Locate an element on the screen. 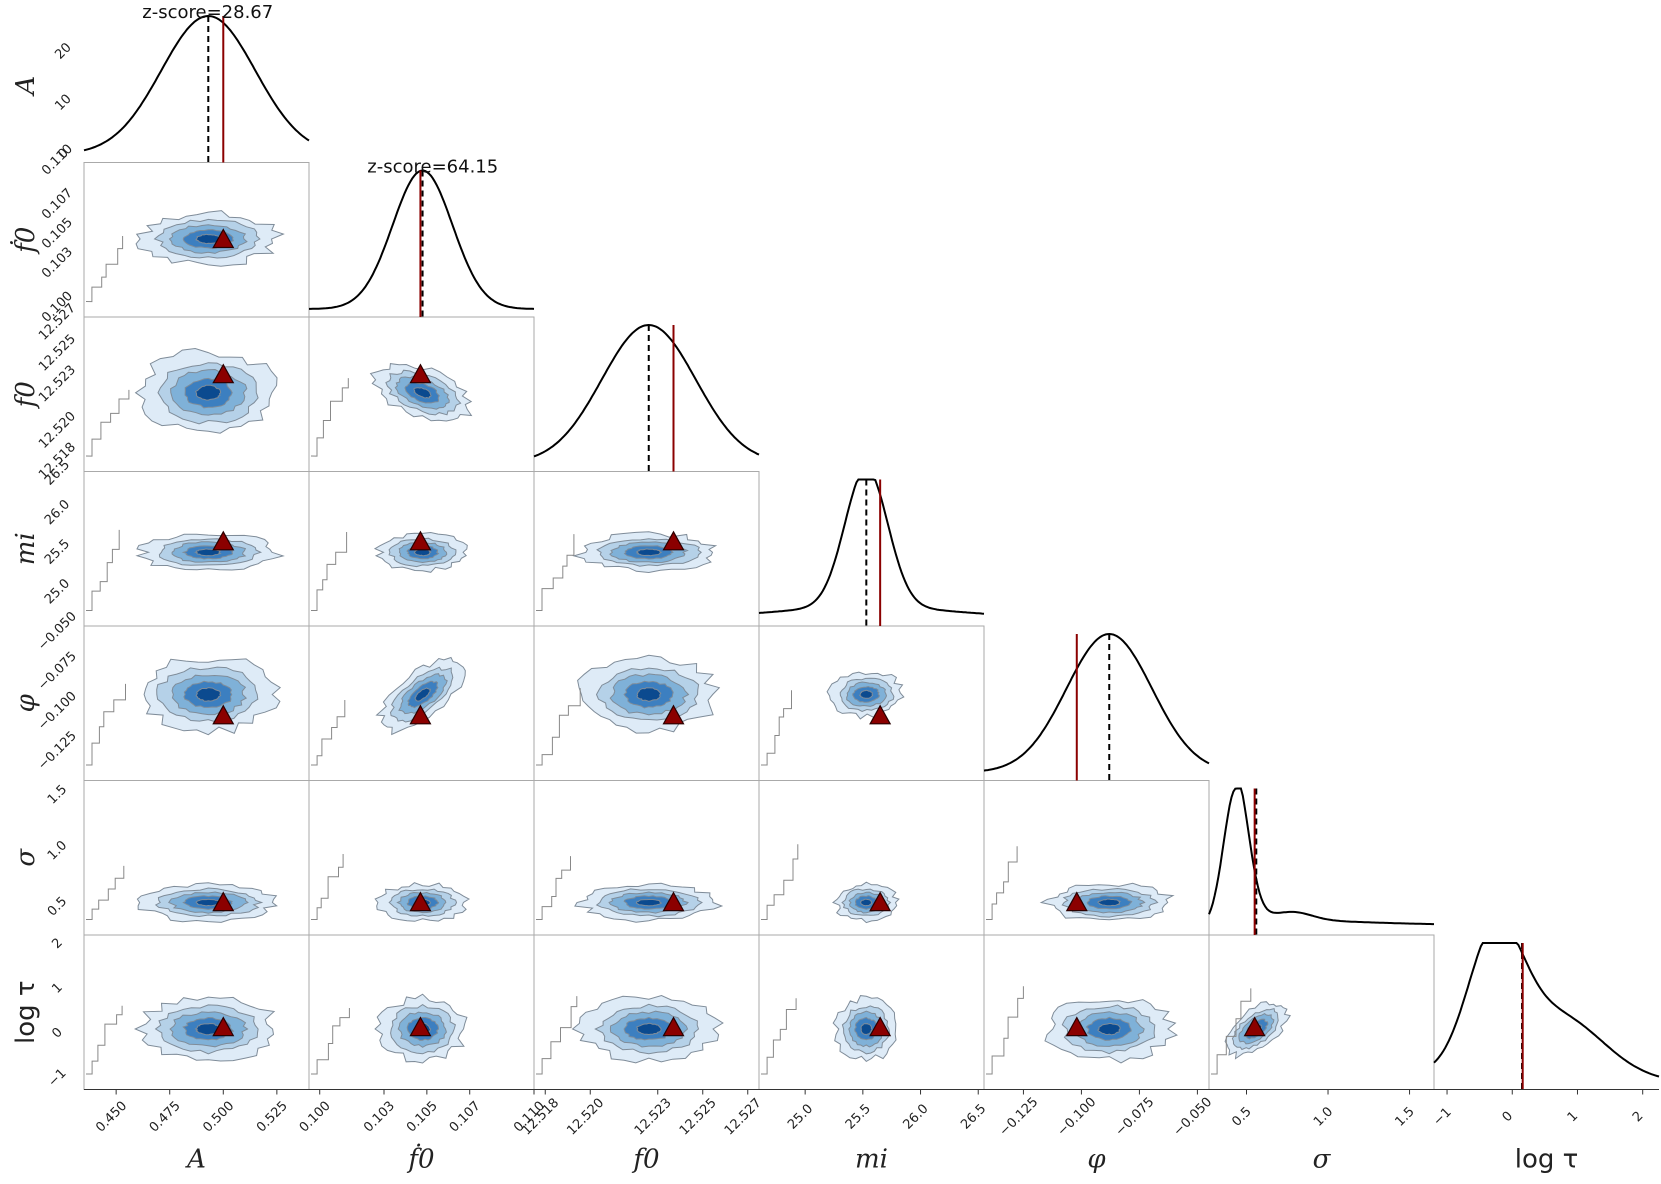 This screenshot has width=1661, height=1184. y-tick-label: 1 is located at coordinates (57, 988).